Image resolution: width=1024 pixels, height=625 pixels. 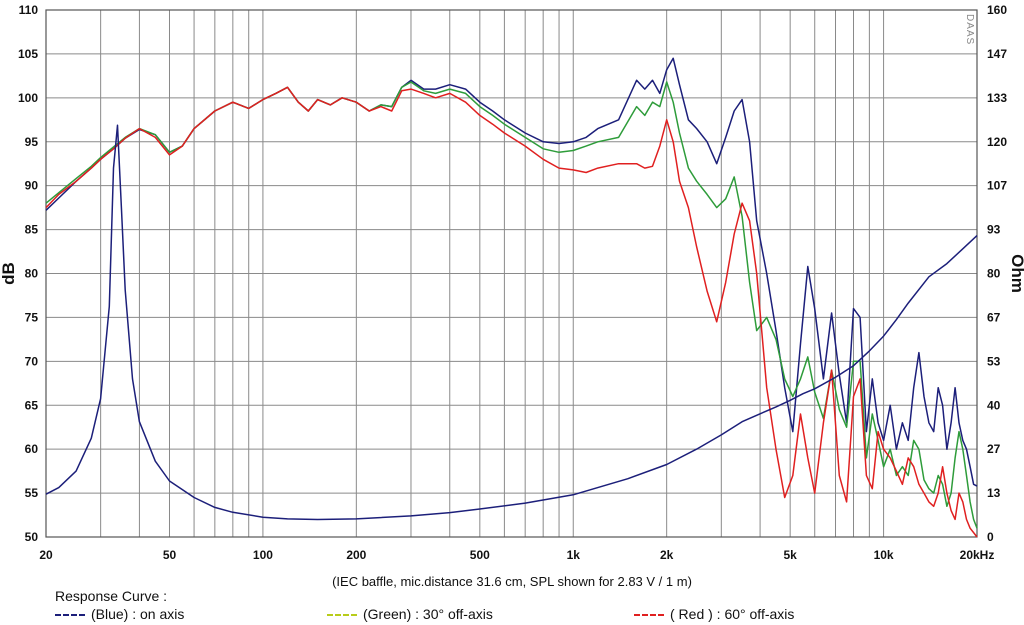 What do you see at coordinates (32, 405) in the screenshot?
I see `y-tick-label: 65` at bounding box center [32, 405].